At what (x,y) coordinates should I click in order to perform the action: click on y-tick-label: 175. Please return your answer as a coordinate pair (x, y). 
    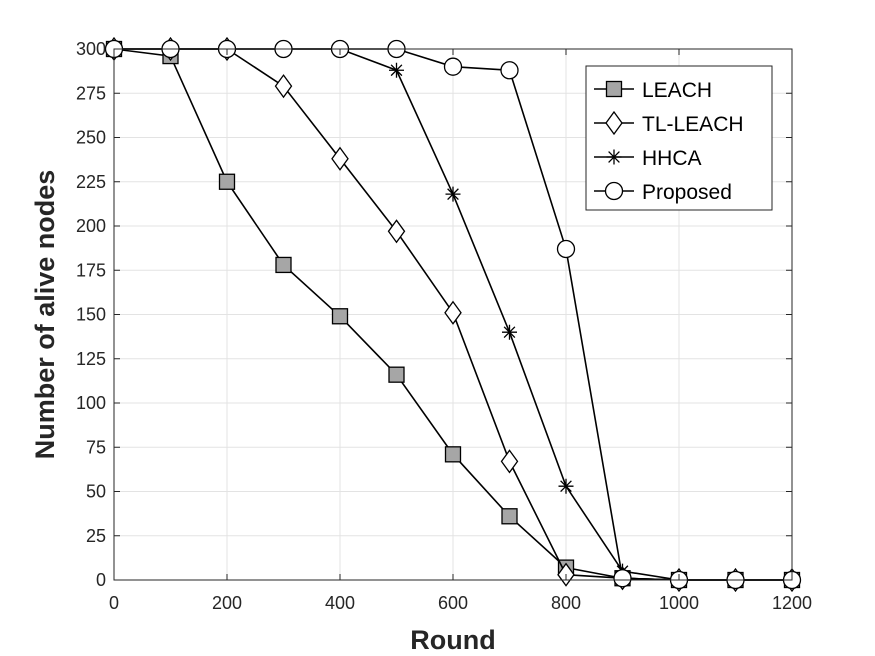
    Looking at the image, I should click on (91, 270).